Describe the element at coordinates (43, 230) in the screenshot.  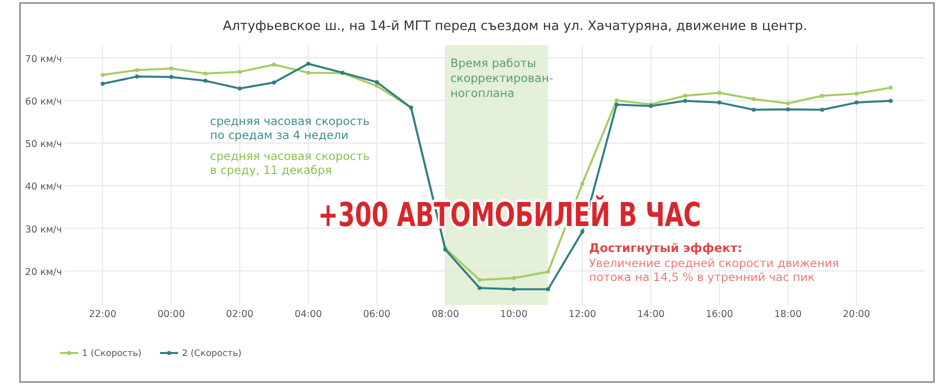
I see `y-tick-label: 30 км/ч` at that location.